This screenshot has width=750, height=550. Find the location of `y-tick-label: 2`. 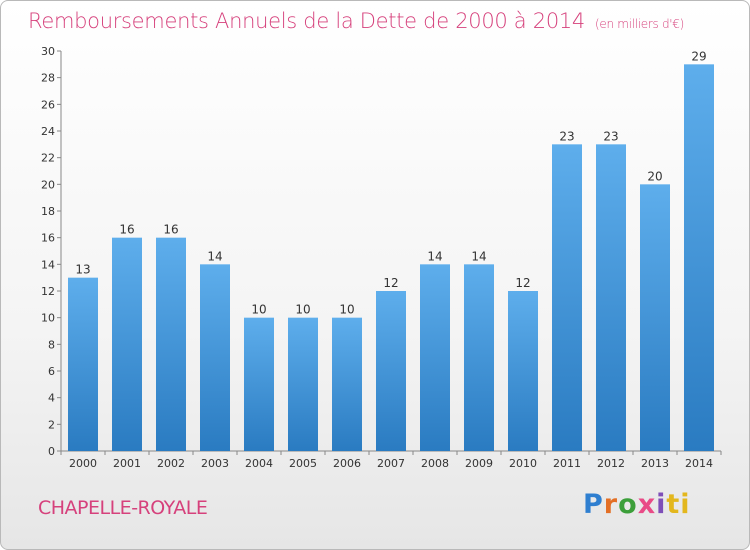

y-tick-label: 2 is located at coordinates (51, 424).